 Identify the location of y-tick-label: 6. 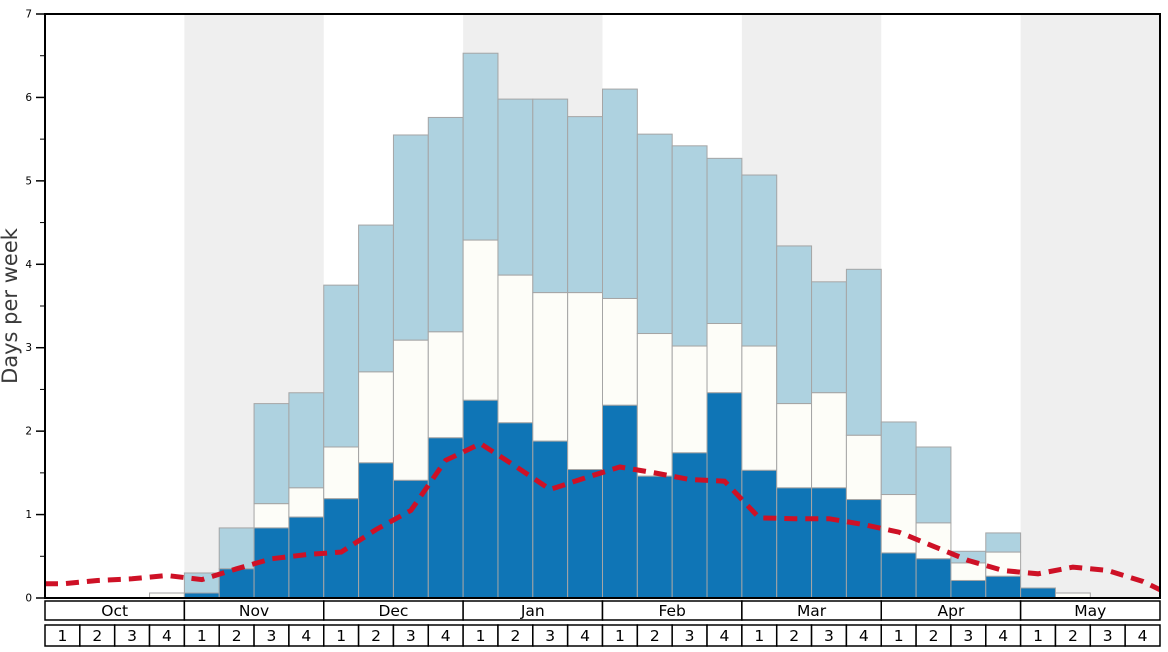
(28, 98).